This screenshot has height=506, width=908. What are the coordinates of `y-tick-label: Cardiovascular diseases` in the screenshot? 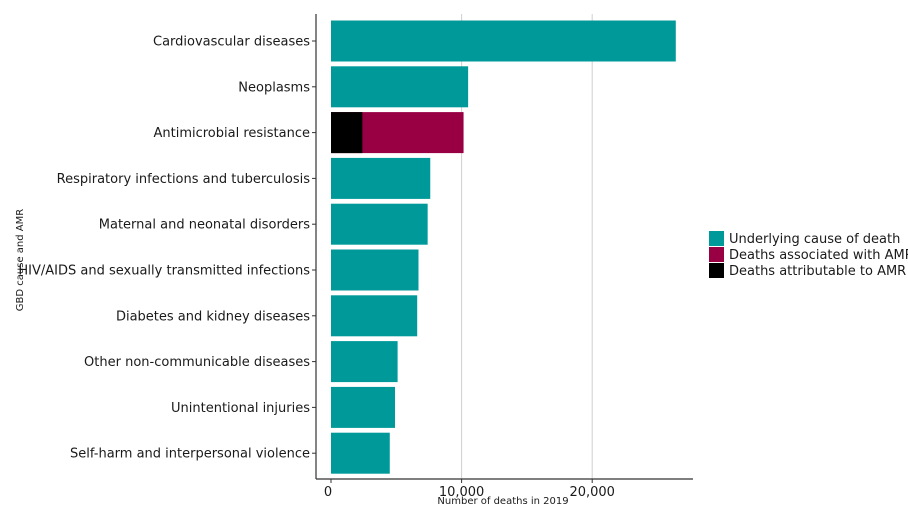 It's located at (231, 42).